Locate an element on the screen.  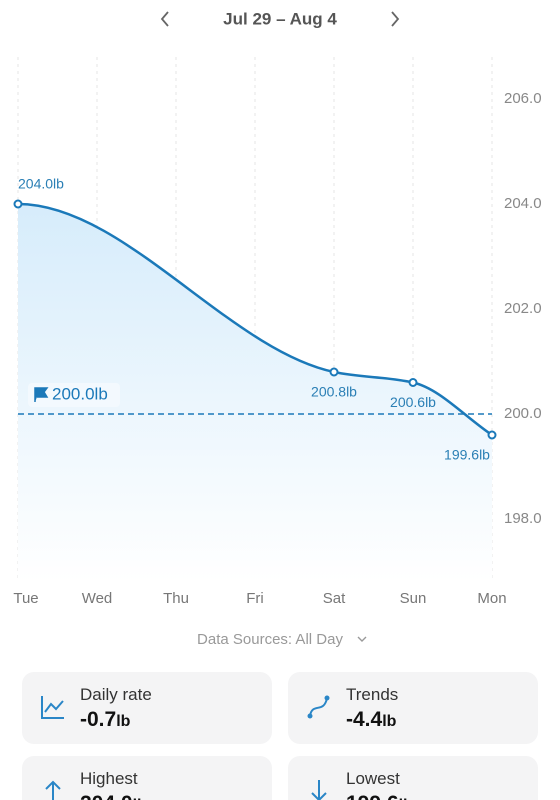
stat-value: 204.0 is located at coordinates (106, 796).